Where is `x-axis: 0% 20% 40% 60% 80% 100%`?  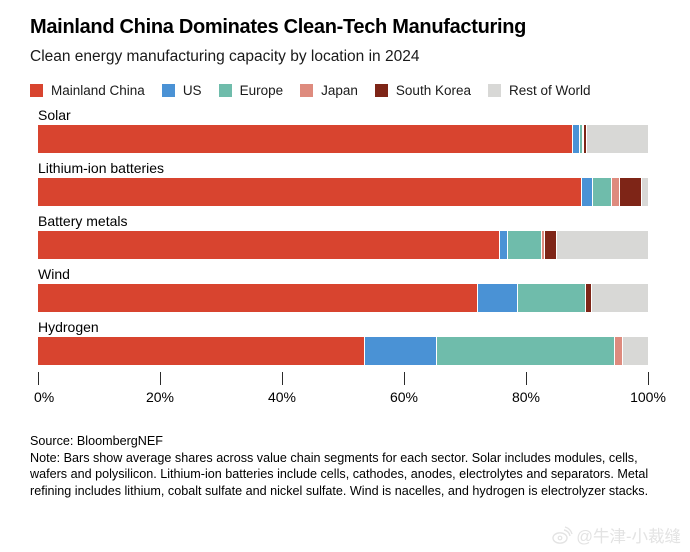 x-axis: 0% 20% 40% 60% 80% 100% is located at coordinates (350, 390).